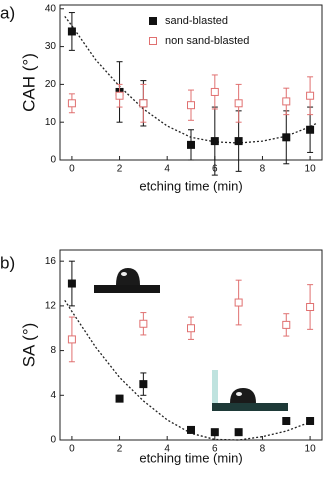 This screenshot has height=479, width=331. What do you see at coordinates (53, 395) in the screenshot?
I see `y-tick-label: 4` at bounding box center [53, 395].